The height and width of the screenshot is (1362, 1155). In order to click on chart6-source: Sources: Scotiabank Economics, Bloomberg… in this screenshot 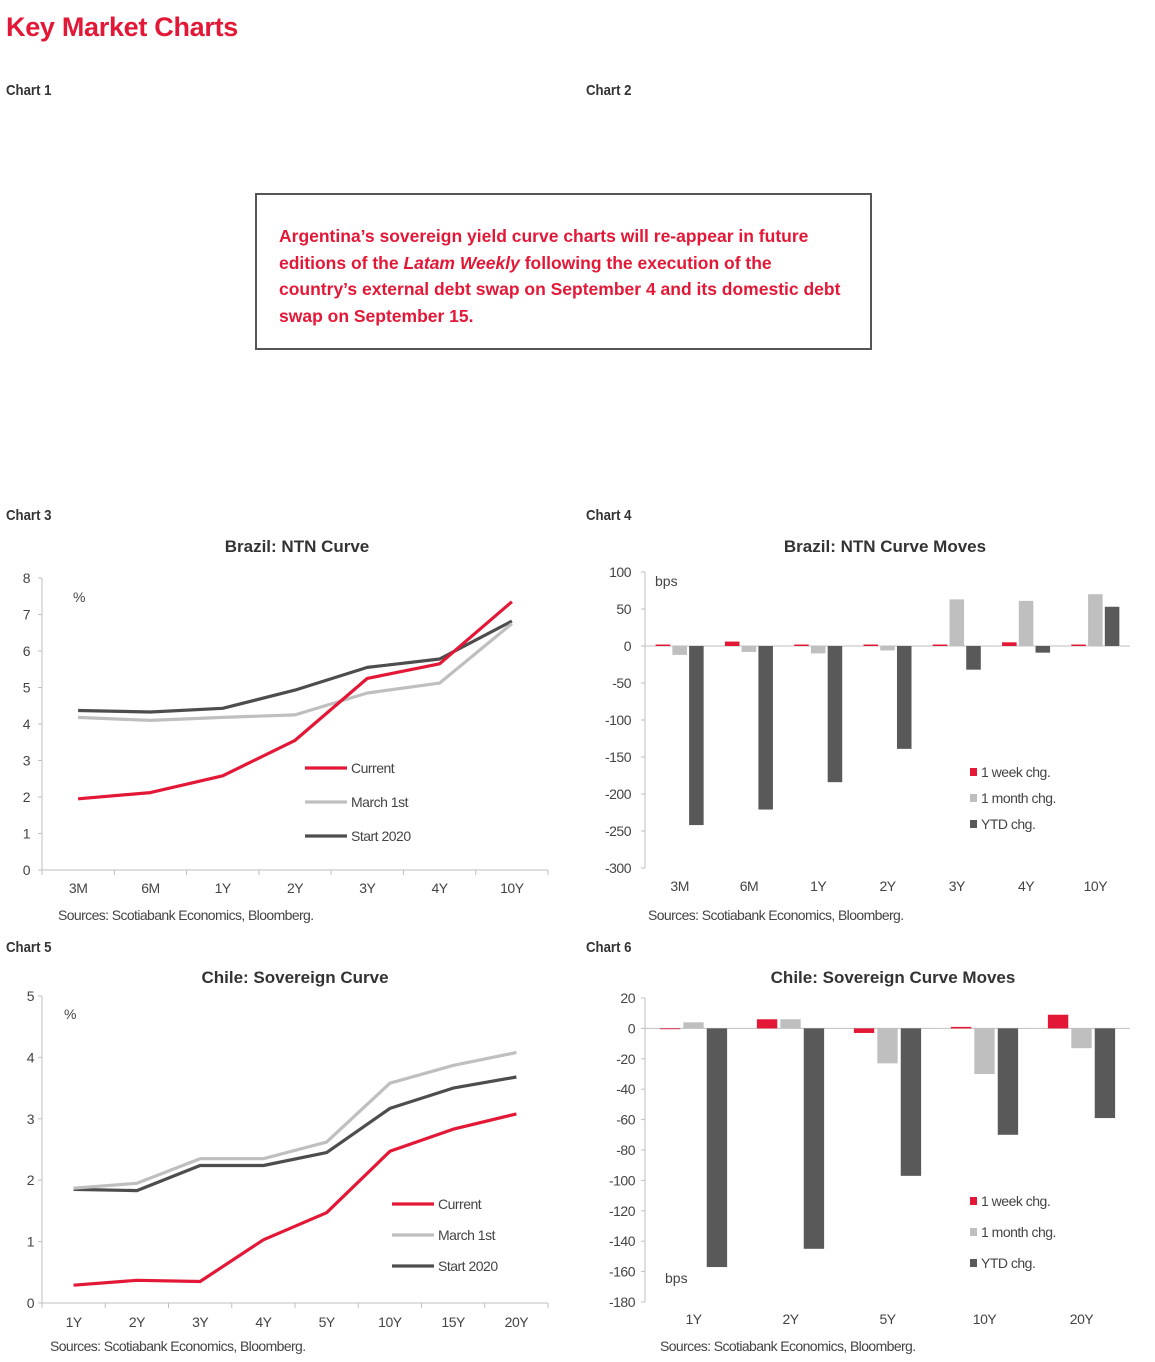, I will do `click(788, 1346)`.